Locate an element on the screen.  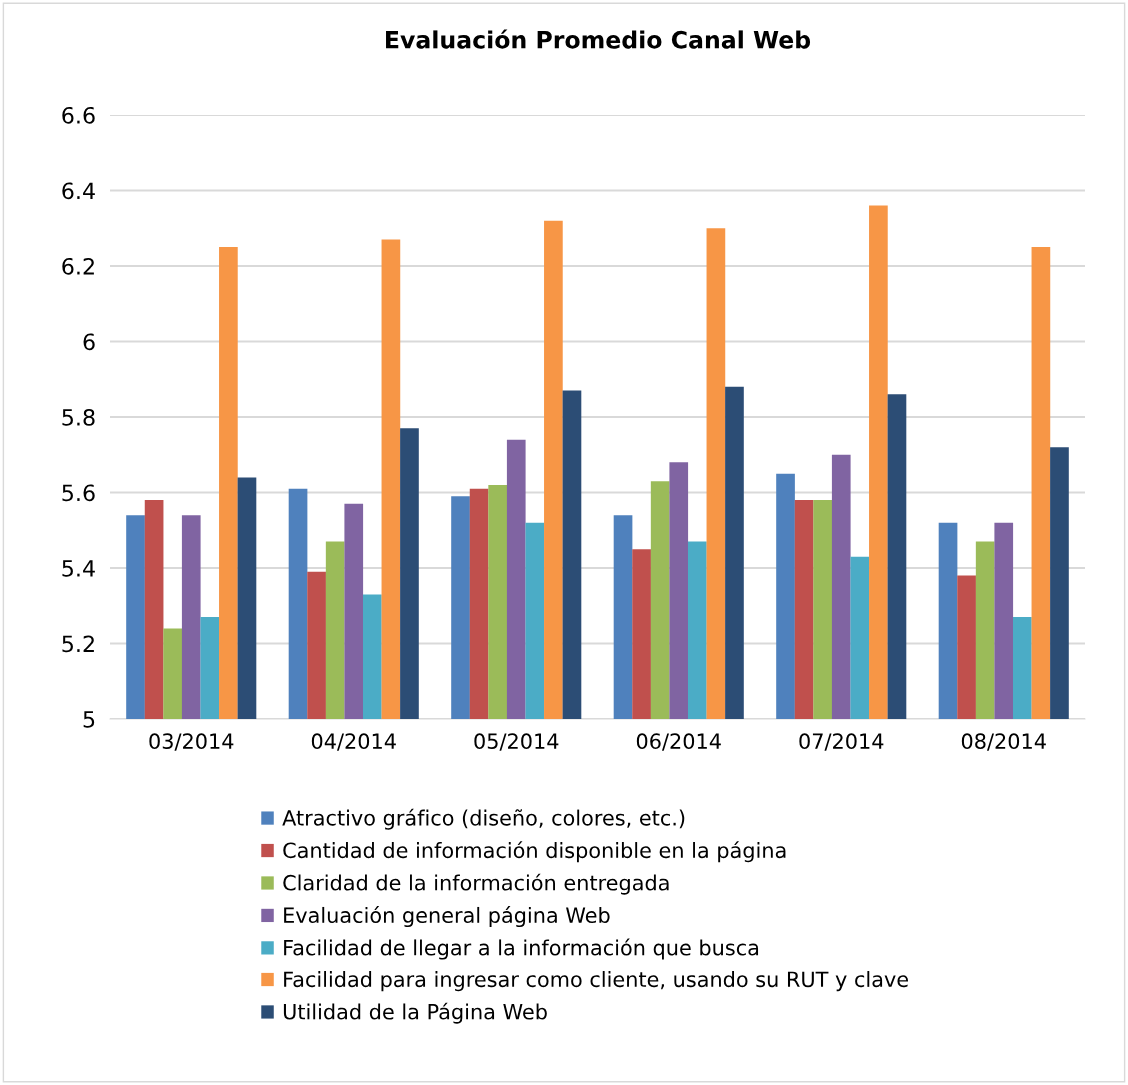
x-tick-label: 08/2014 is located at coordinates (1003, 742).